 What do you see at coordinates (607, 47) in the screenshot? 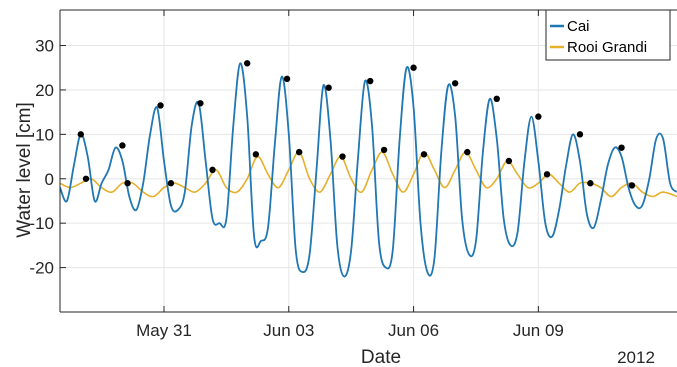
I see `legend-label-rooi-grandi: Rooi Grandi` at bounding box center [607, 47].